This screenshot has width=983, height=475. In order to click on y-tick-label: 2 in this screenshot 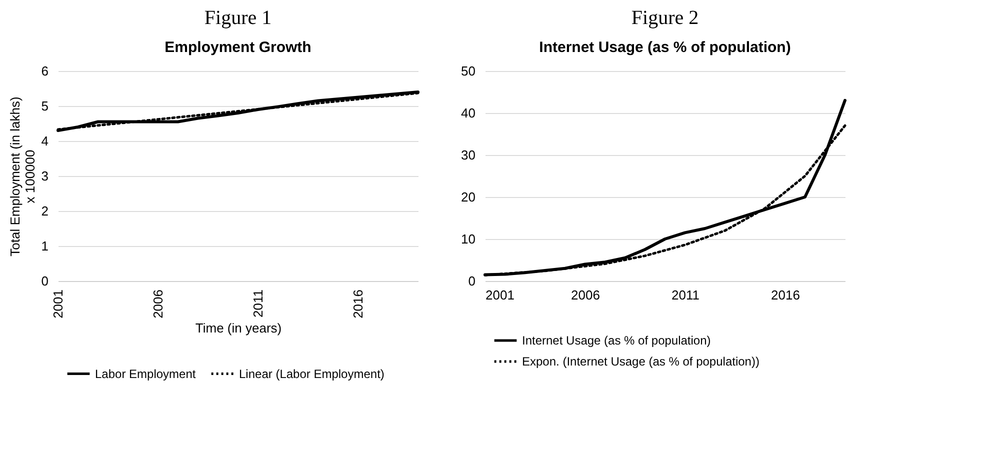, I will do `click(44, 211)`.